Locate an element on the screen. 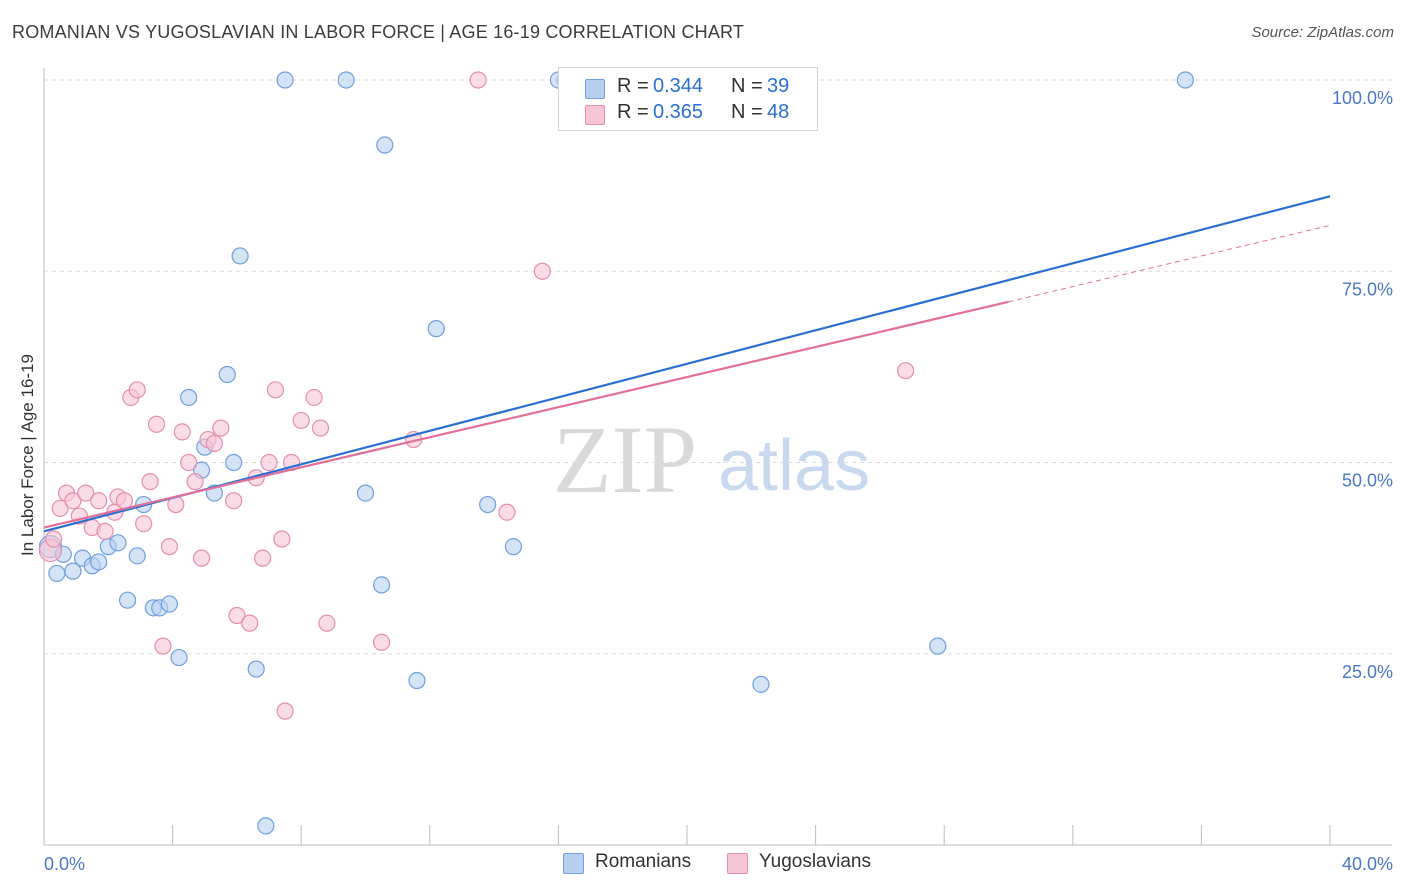 The width and height of the screenshot is (1406, 892). yugoslavians-swatch is located at coordinates (595, 115).